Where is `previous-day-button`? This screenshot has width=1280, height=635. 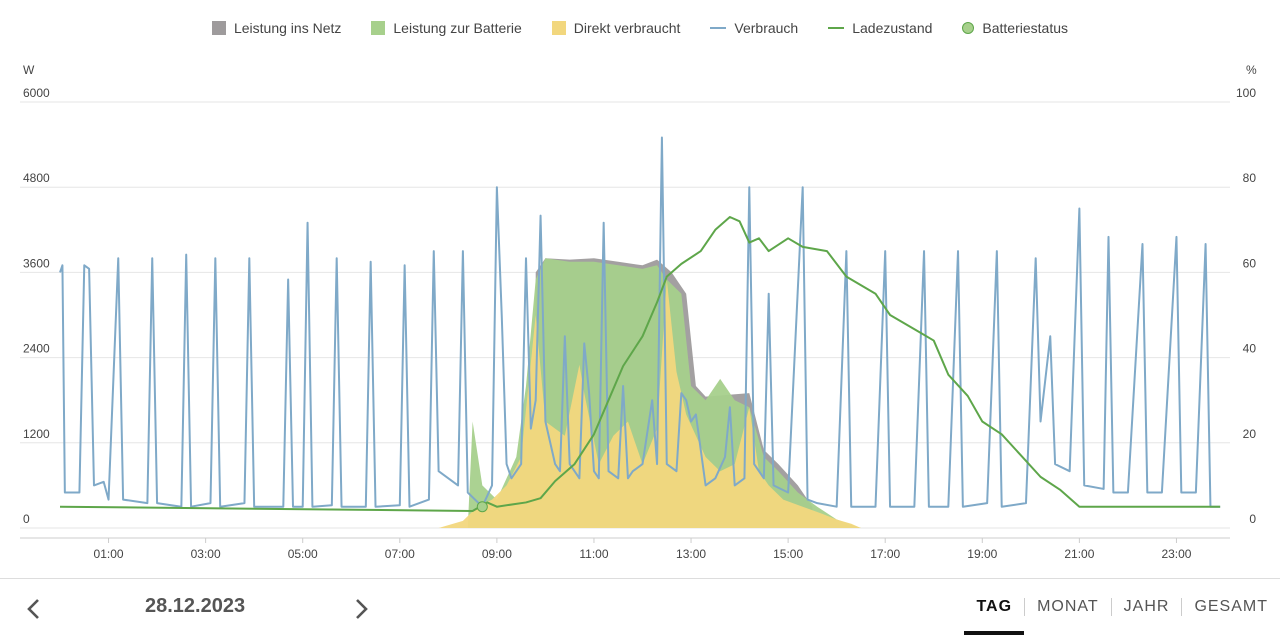
previous-day-button is located at coordinates (34, 609).